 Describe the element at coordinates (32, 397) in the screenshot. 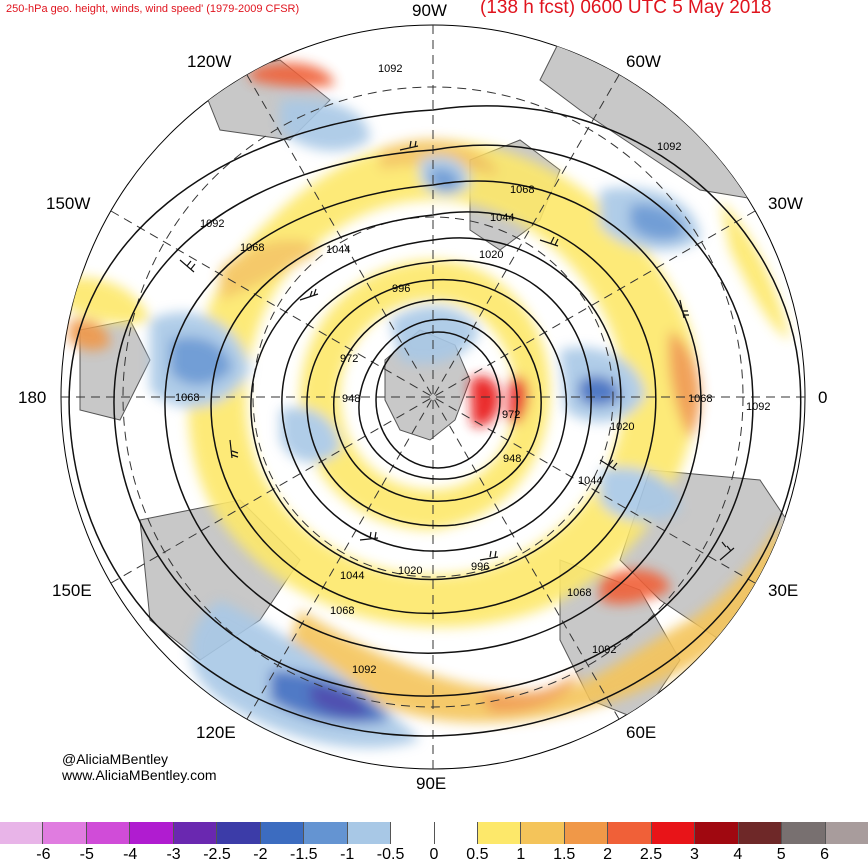

I see `lon-label-left: 180` at that location.